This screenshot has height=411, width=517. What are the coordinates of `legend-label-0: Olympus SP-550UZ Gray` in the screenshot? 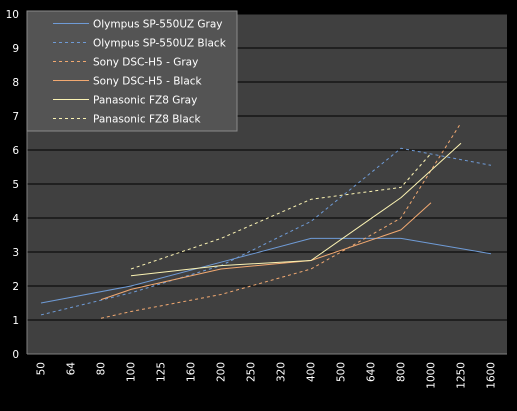 It's located at (157, 25).